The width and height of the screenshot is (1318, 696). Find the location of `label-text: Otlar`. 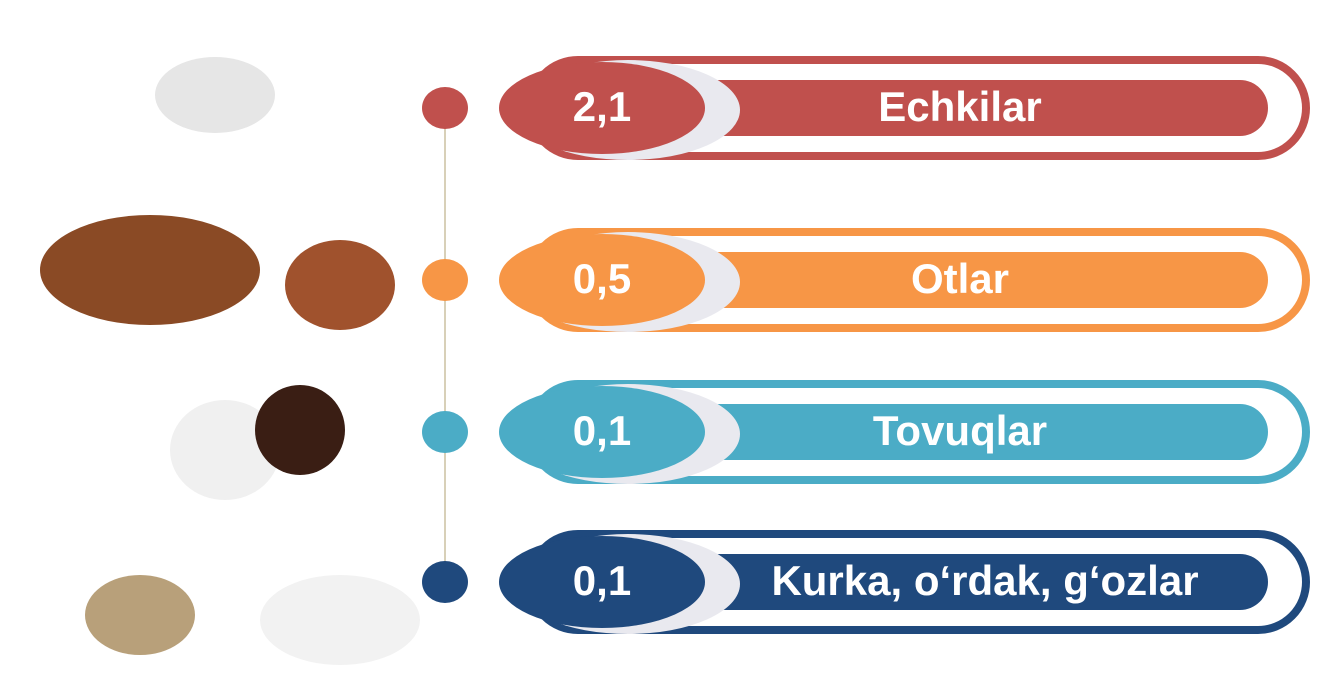

label-text: Otlar is located at coordinates (960, 278).